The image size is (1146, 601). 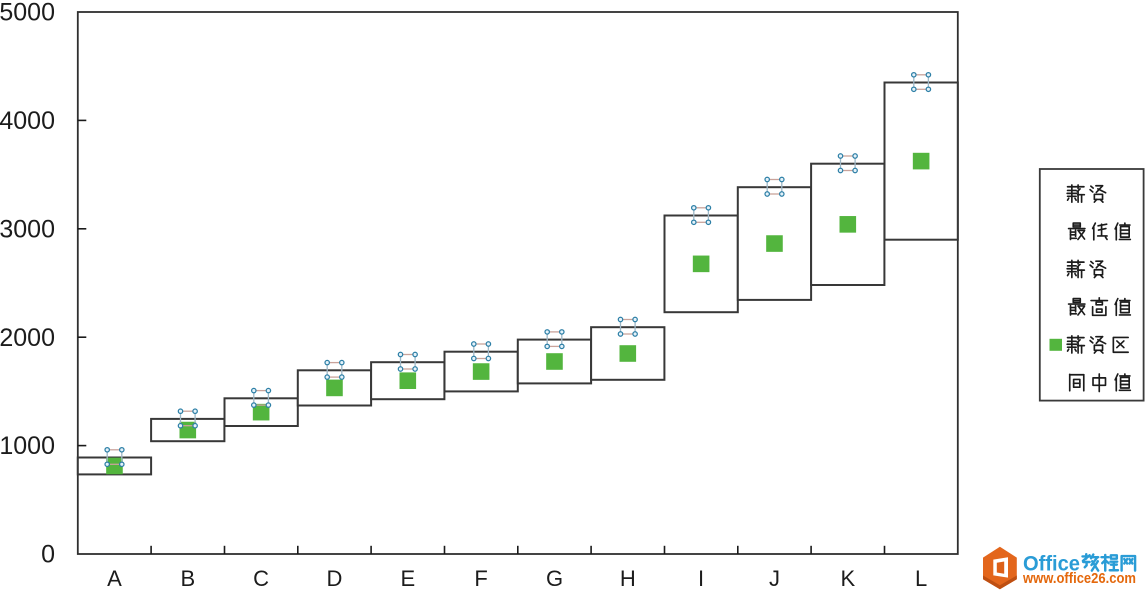 I want to click on svg-text: Office, so click(x=1051, y=564).